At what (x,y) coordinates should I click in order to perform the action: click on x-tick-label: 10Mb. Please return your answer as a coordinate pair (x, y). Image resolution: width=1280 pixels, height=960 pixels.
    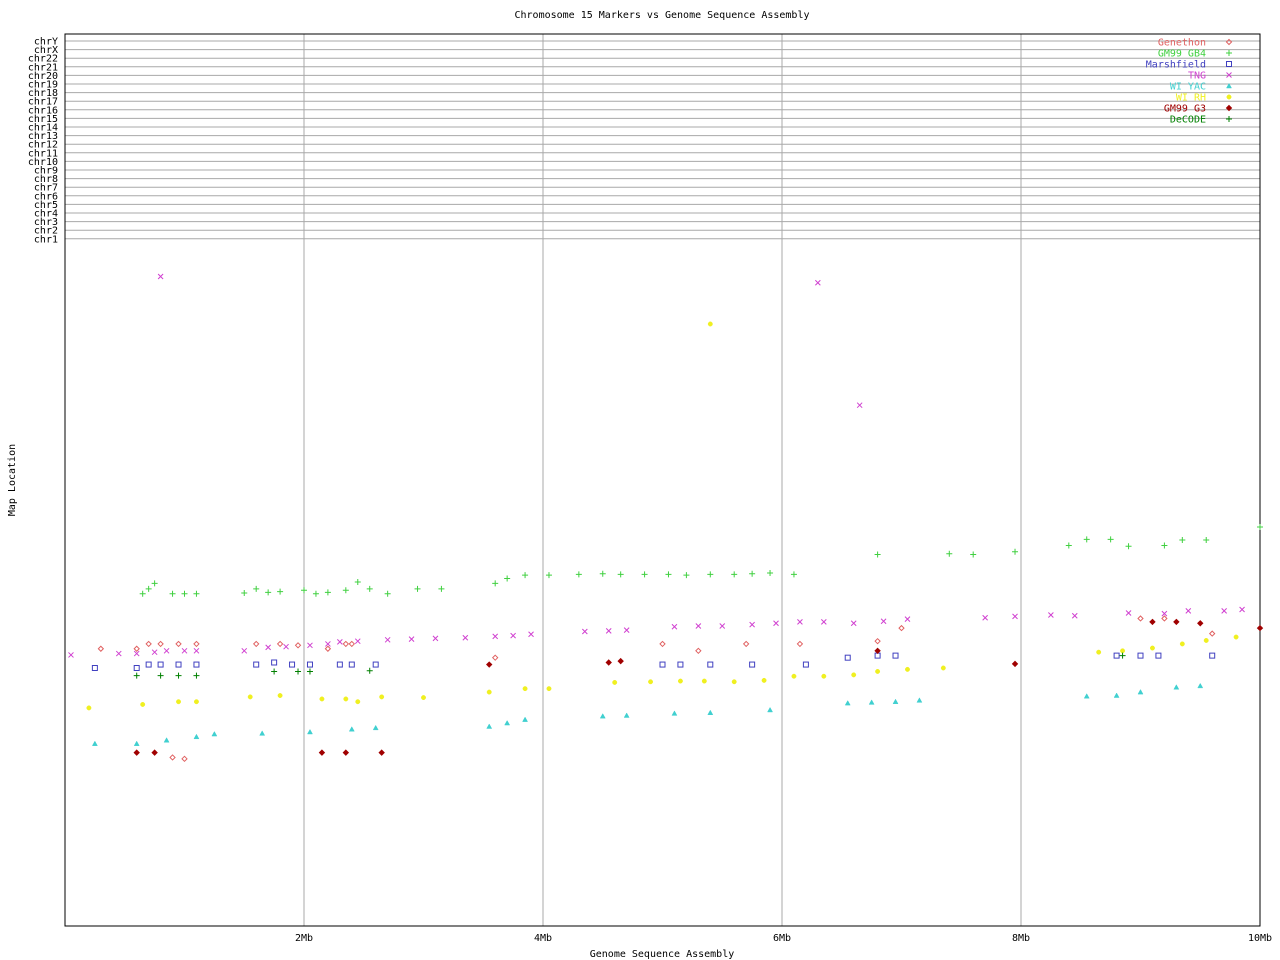
    Looking at the image, I should click on (1260, 938).